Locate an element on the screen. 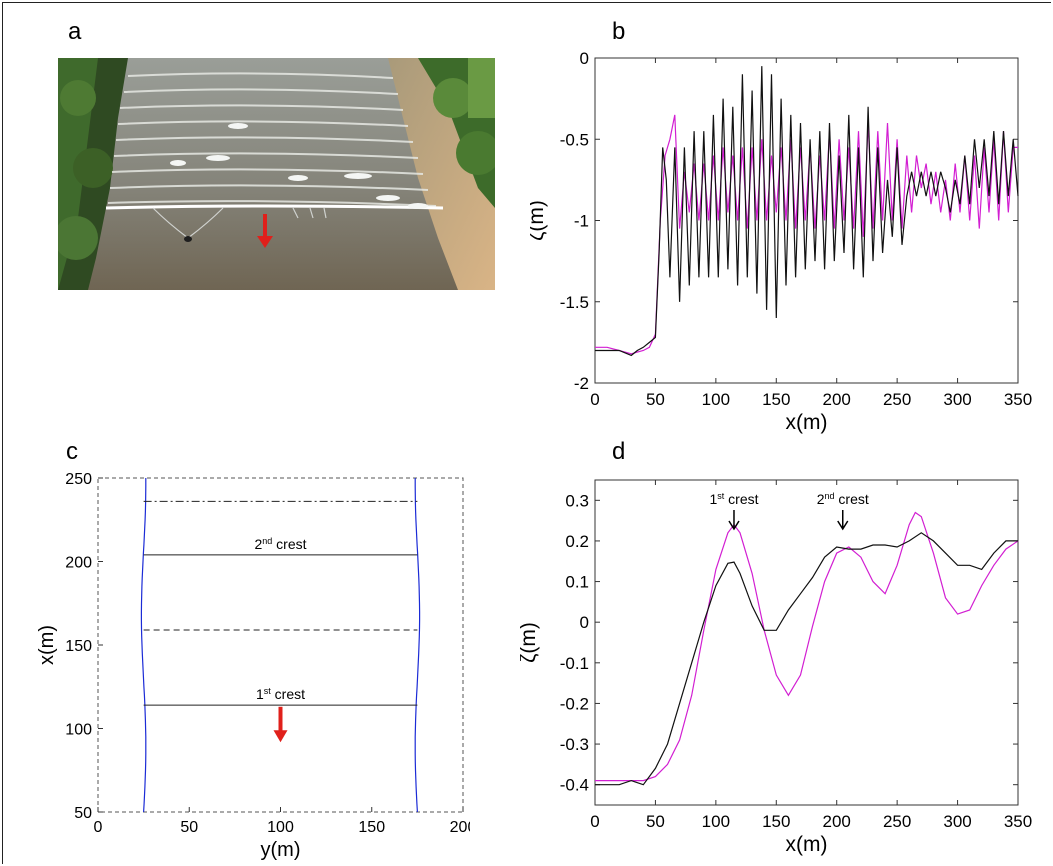 The image size is (1053, 866). right-bank-line is located at coordinates (417, 645).